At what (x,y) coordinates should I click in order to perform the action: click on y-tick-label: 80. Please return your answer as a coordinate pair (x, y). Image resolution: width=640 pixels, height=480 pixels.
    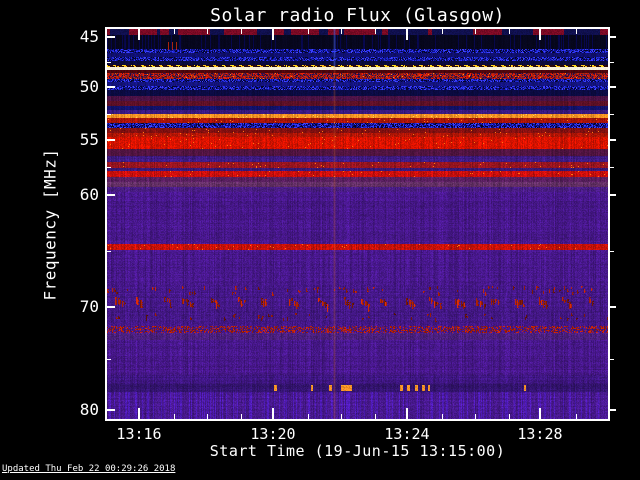
    Looking at the image, I should click on (89, 410).